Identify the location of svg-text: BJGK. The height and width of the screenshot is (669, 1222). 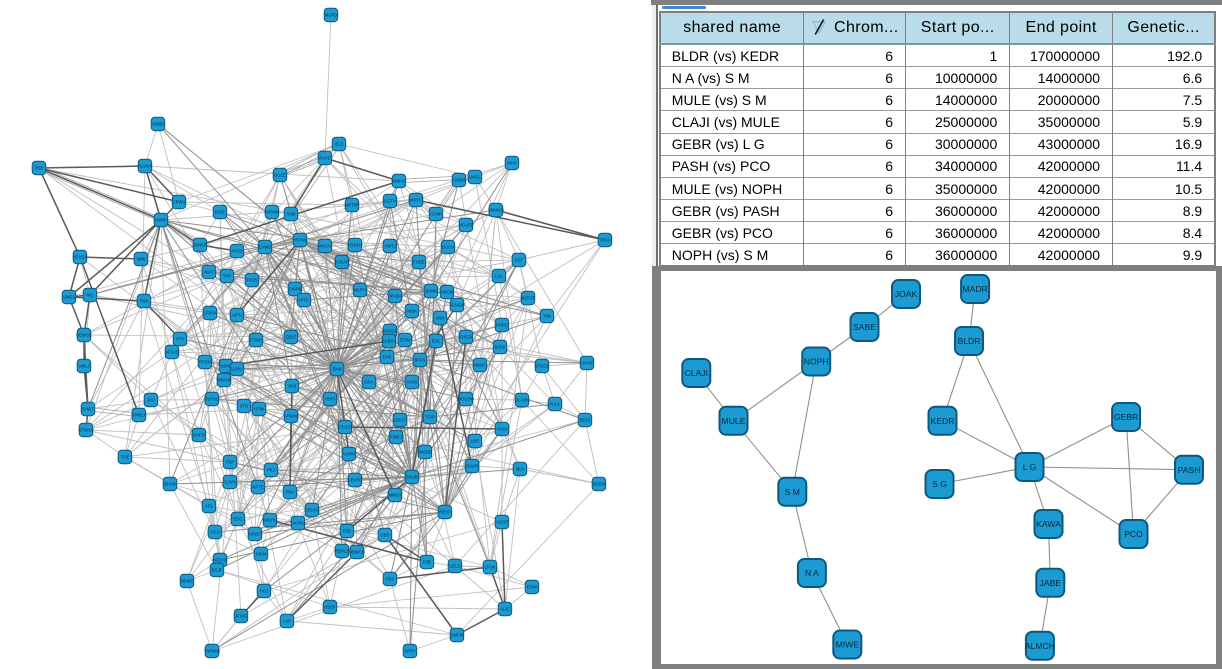
(500, 347).